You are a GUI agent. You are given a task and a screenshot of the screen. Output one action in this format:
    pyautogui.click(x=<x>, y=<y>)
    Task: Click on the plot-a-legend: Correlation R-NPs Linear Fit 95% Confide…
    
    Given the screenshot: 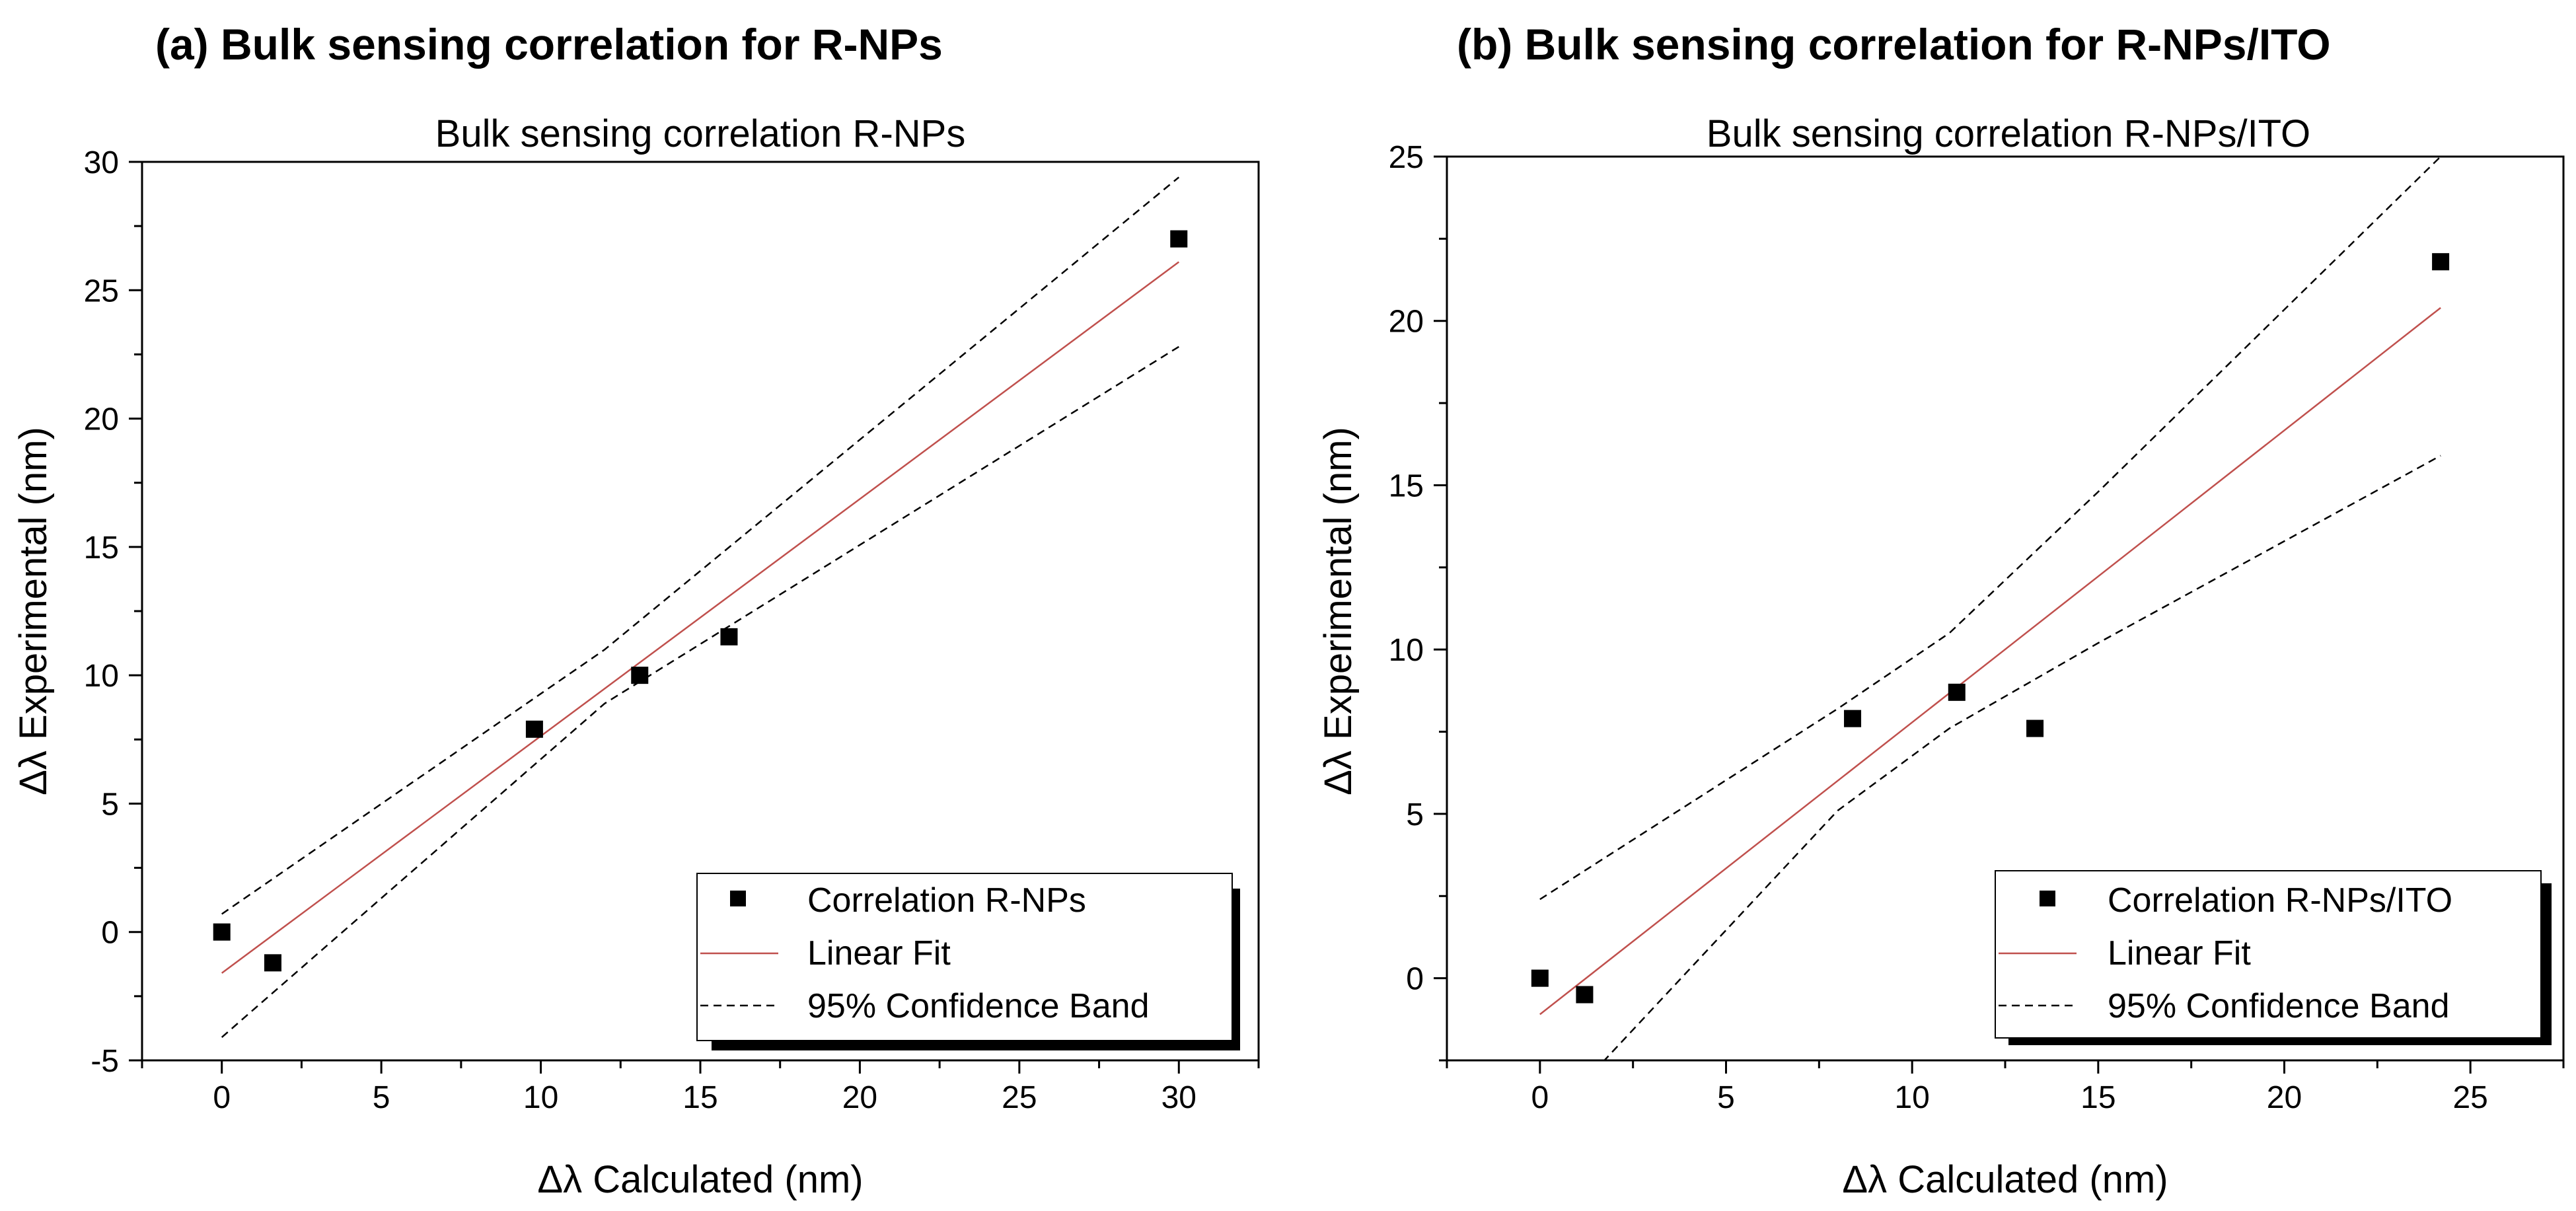 What is the action you would take?
    pyautogui.click(x=968, y=962)
    